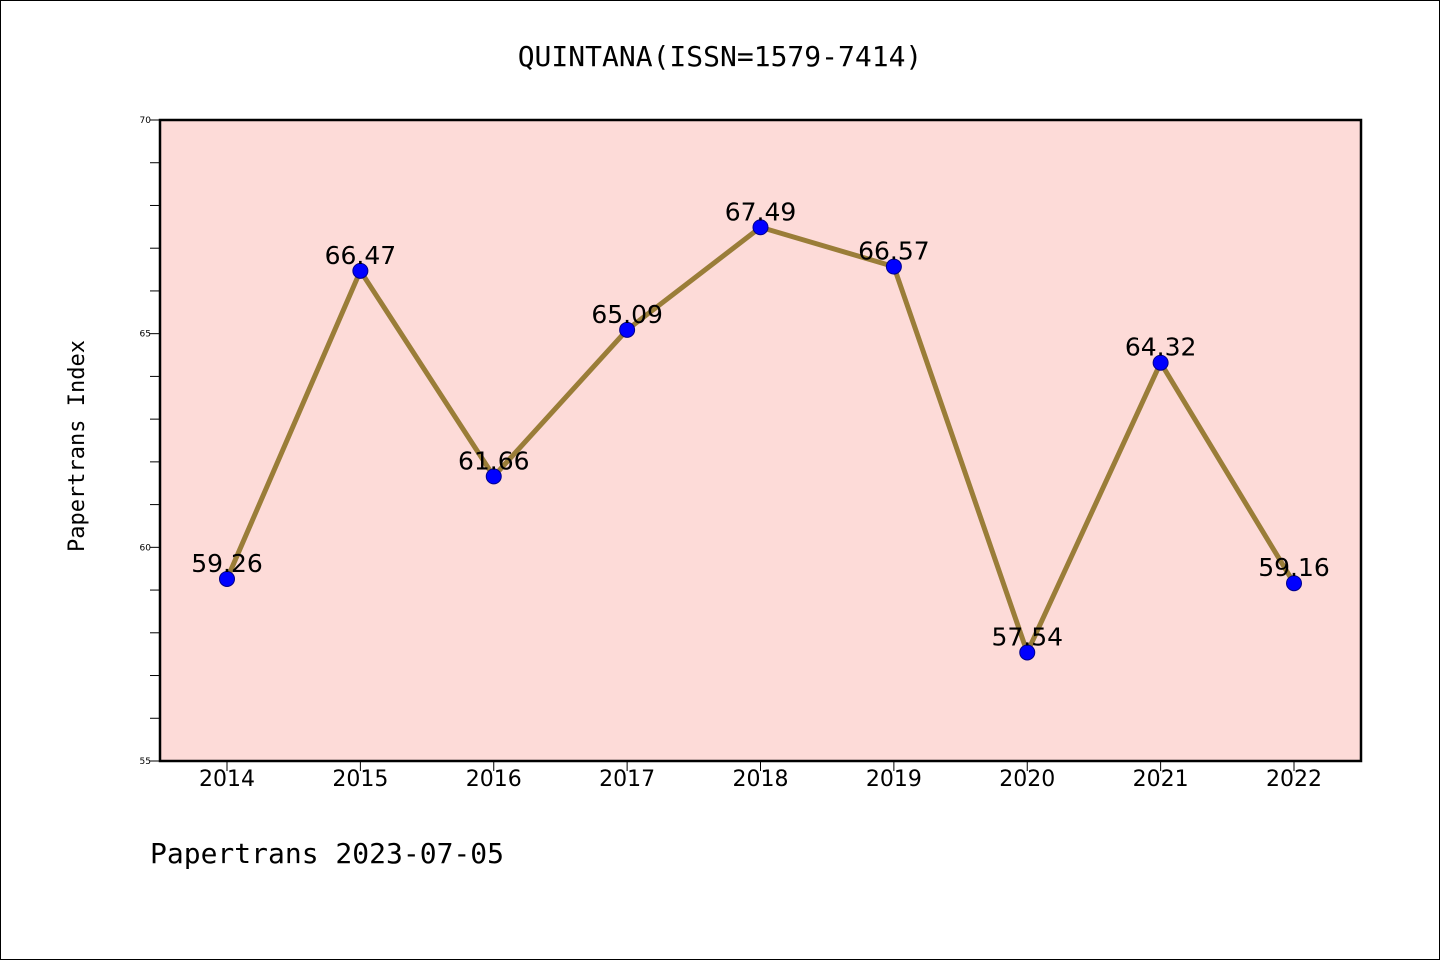 This screenshot has height=960, width=1440. I want to click on x-tick-label: 2022, so click(1294, 779).